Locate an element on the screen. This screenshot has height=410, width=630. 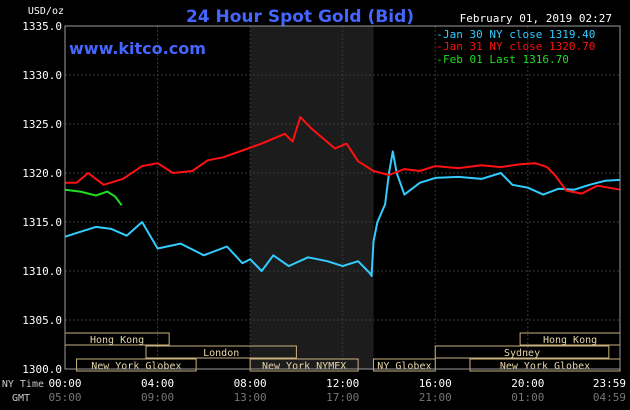
x-tick-gmt: 04:59 is located at coordinates (609, 397).